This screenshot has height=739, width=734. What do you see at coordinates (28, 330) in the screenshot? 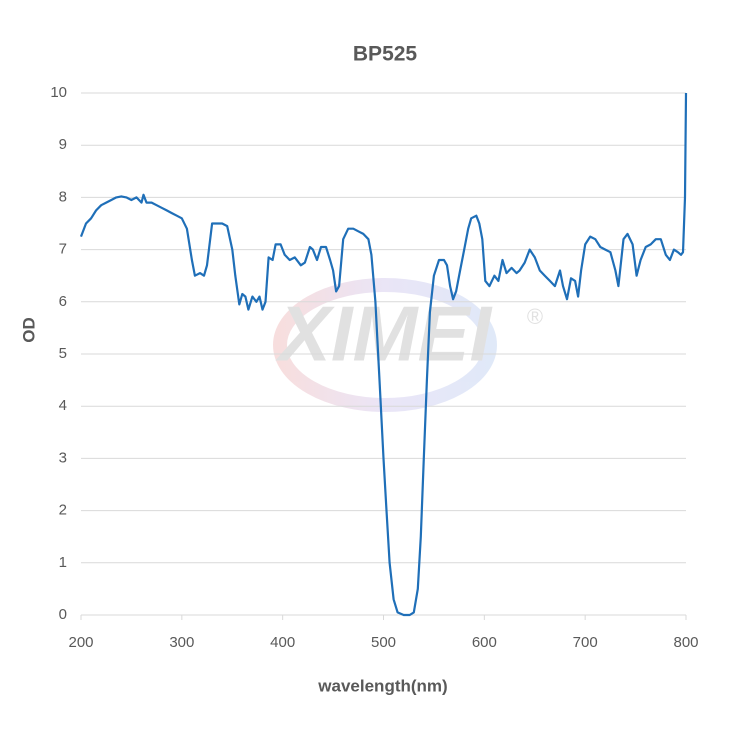
I see `y-axis-title: OD` at bounding box center [28, 330].